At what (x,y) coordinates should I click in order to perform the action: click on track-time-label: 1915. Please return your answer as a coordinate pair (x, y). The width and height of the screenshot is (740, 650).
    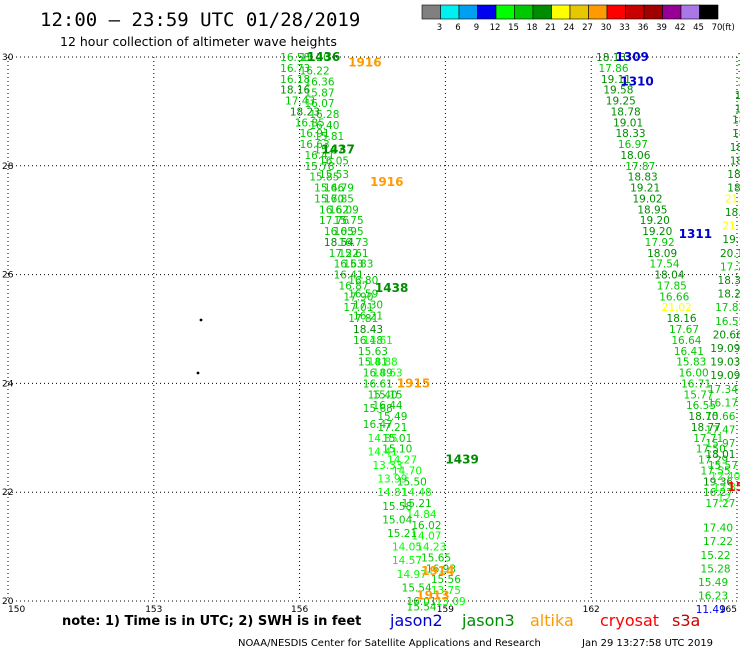
    Looking at the image, I should click on (413, 383).